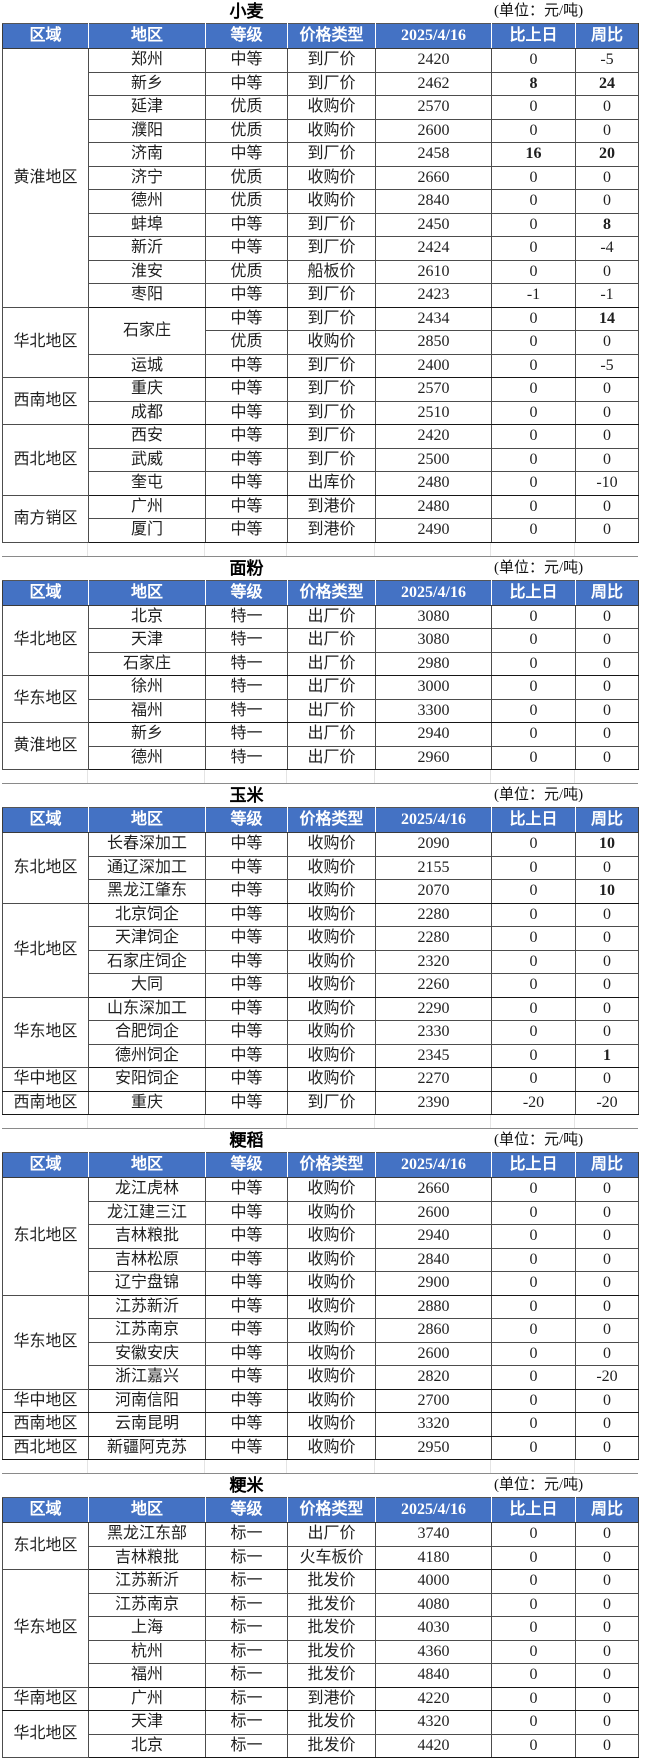 The width and height of the screenshot is (650, 1764). What do you see at coordinates (433, 107) in the screenshot?
I see `price-cell: 2570` at bounding box center [433, 107].